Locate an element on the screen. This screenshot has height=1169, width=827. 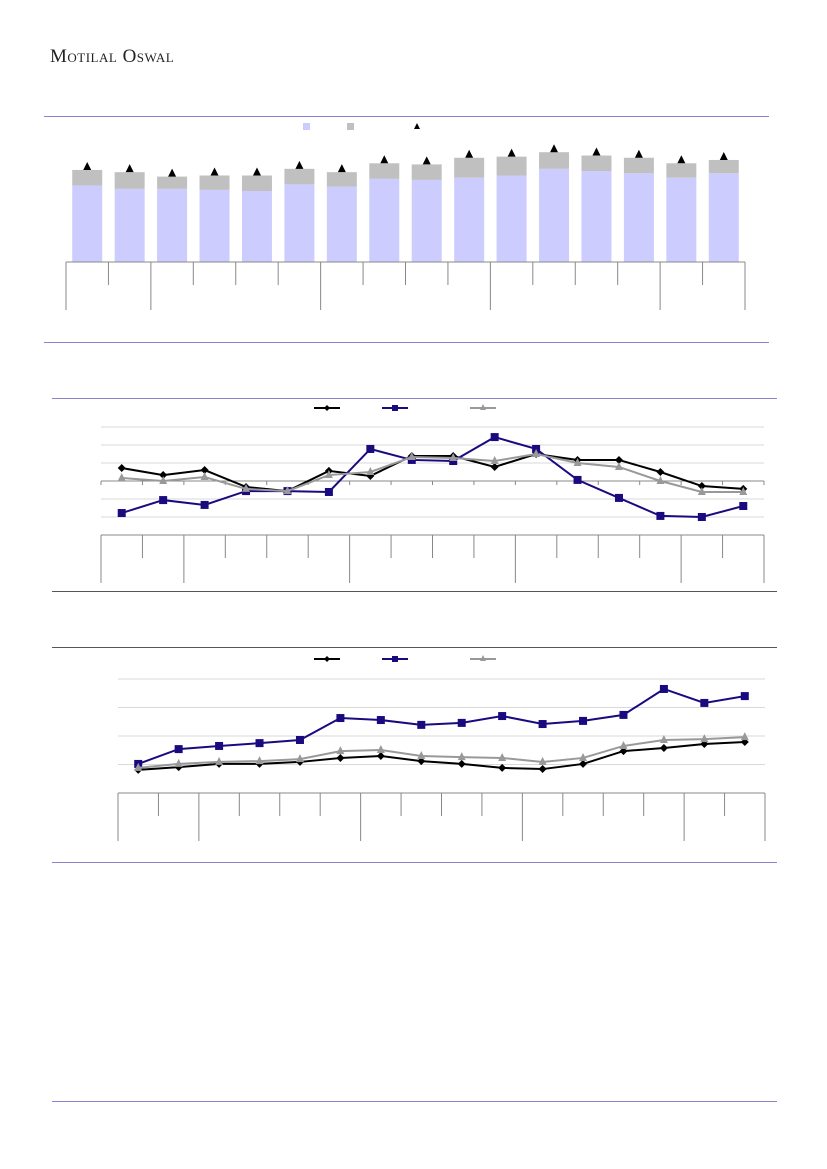
series-2-line is located at coordinates (441, 726).